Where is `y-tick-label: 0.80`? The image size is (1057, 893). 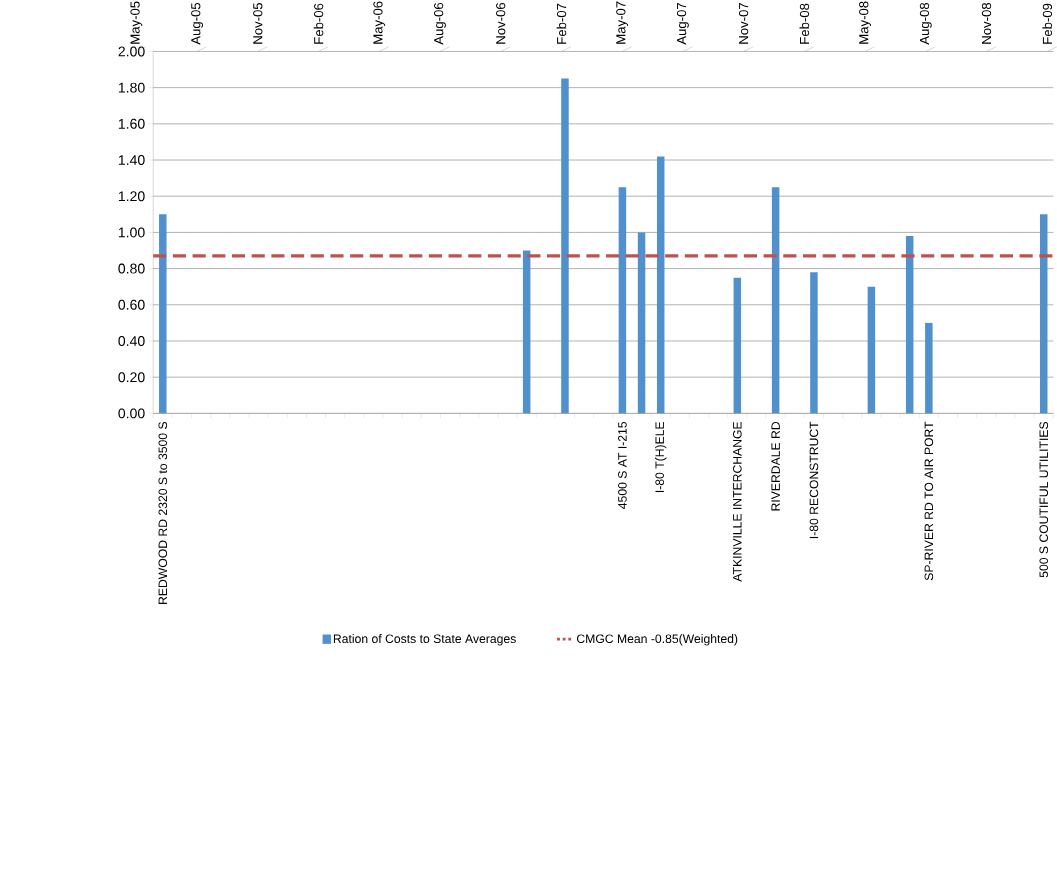 y-tick-label: 0.80 is located at coordinates (131, 268).